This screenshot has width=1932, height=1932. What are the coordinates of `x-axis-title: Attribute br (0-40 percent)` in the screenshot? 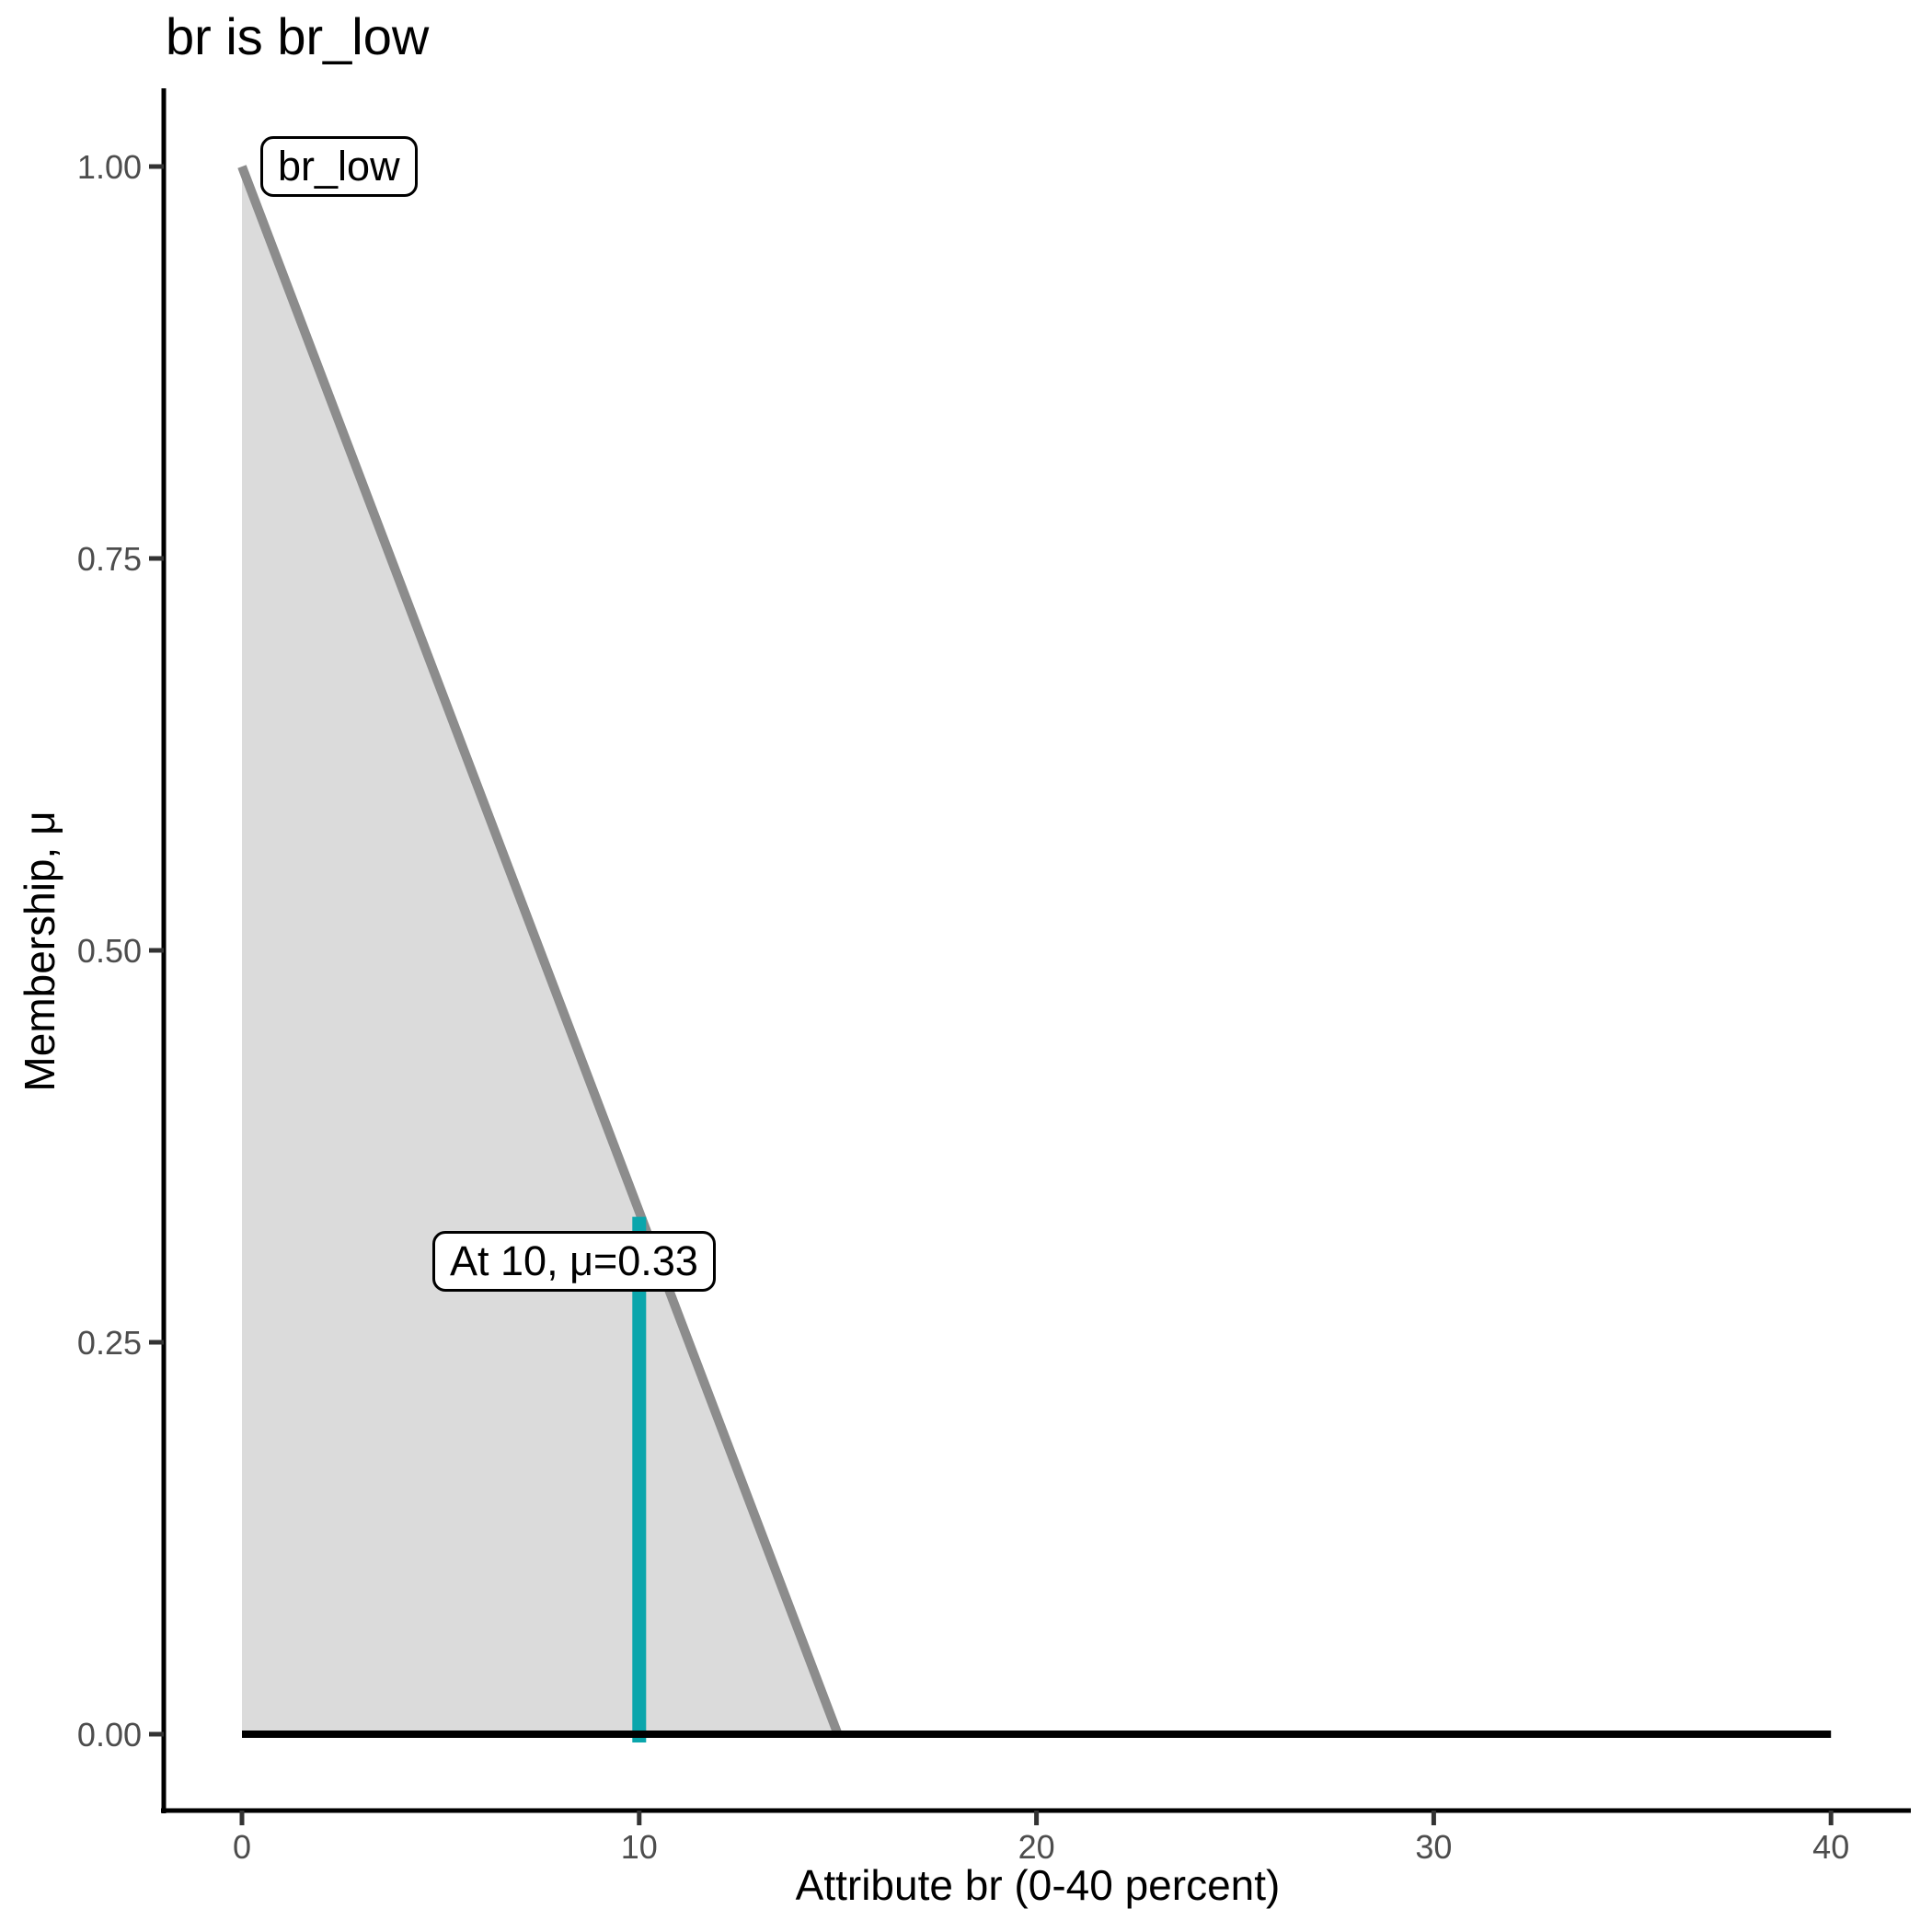 It's located at (1038, 1885).